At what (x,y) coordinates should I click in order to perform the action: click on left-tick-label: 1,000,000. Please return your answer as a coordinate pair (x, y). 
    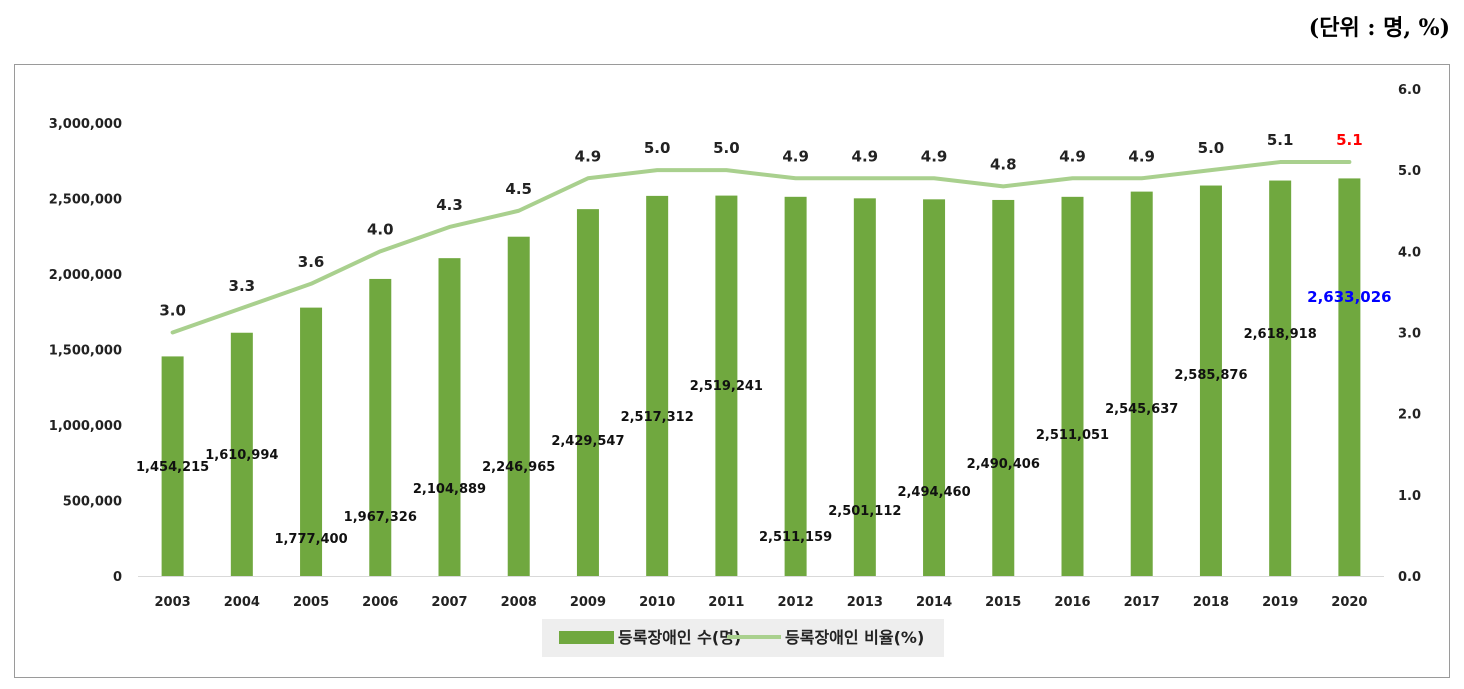
    Looking at the image, I should click on (85, 426).